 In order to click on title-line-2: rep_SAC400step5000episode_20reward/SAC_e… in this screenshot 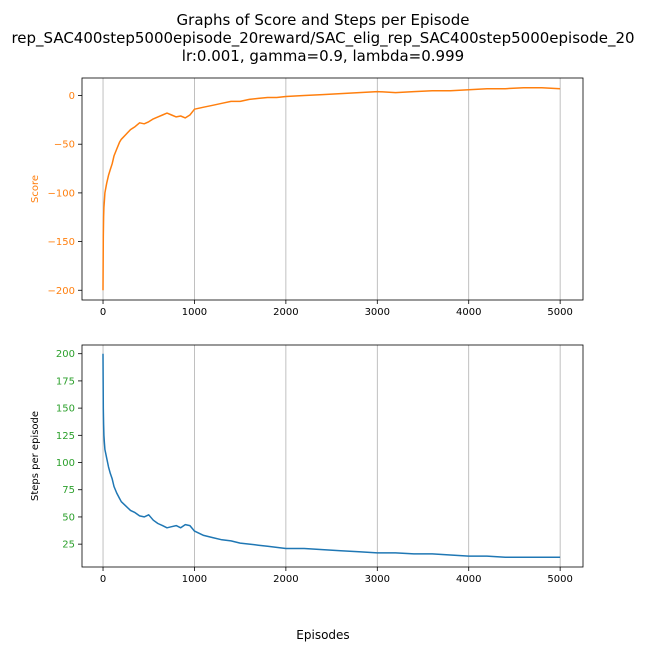, I will do `click(322, 38)`.